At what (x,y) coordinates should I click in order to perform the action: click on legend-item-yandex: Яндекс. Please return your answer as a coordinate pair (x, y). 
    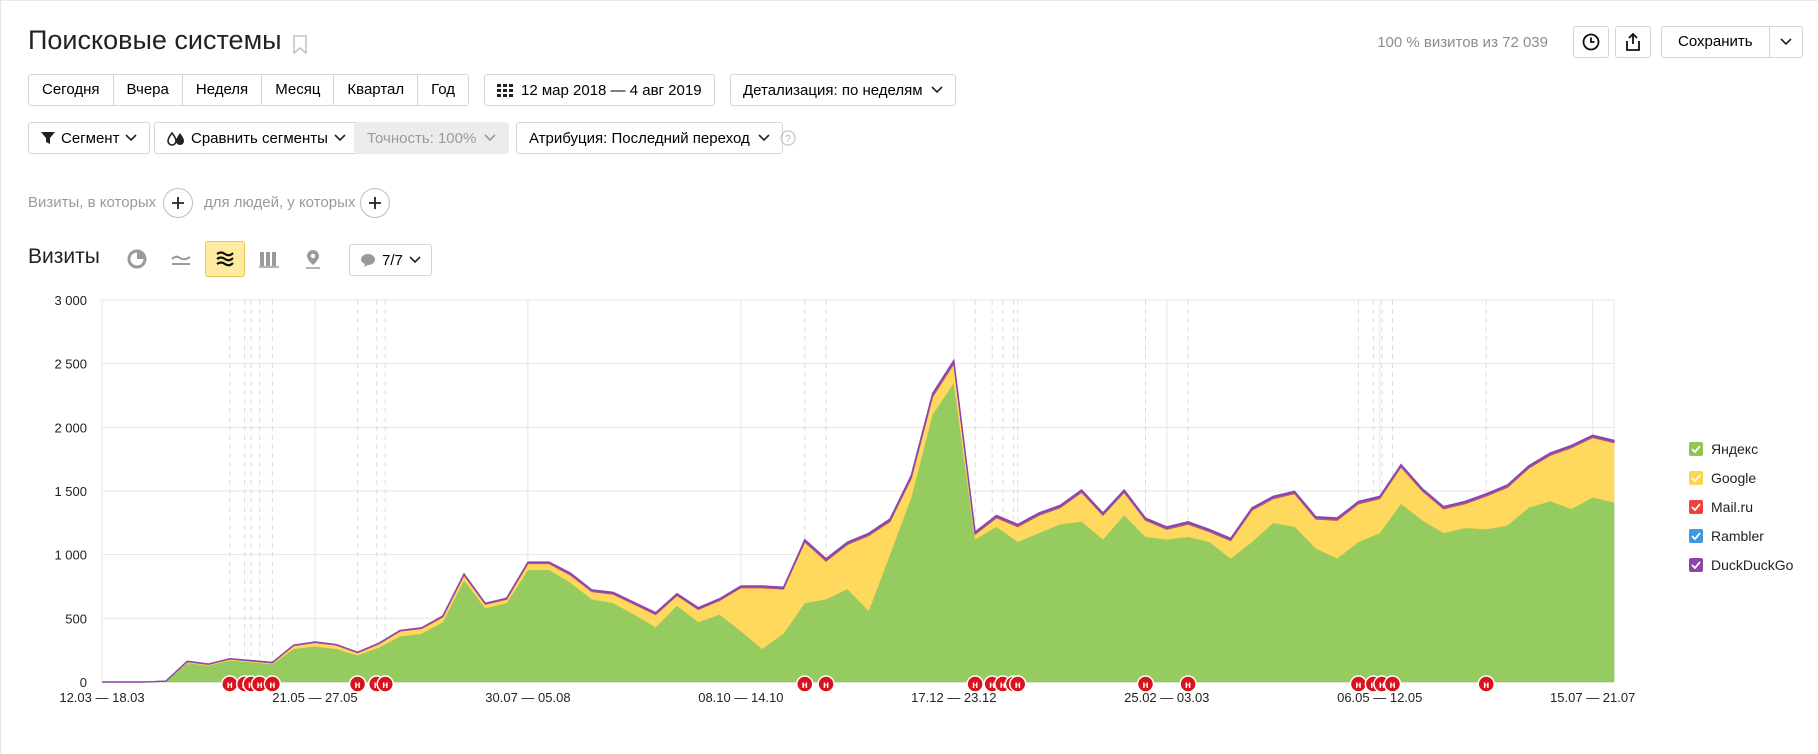
    Looking at the image, I should click on (1741, 448).